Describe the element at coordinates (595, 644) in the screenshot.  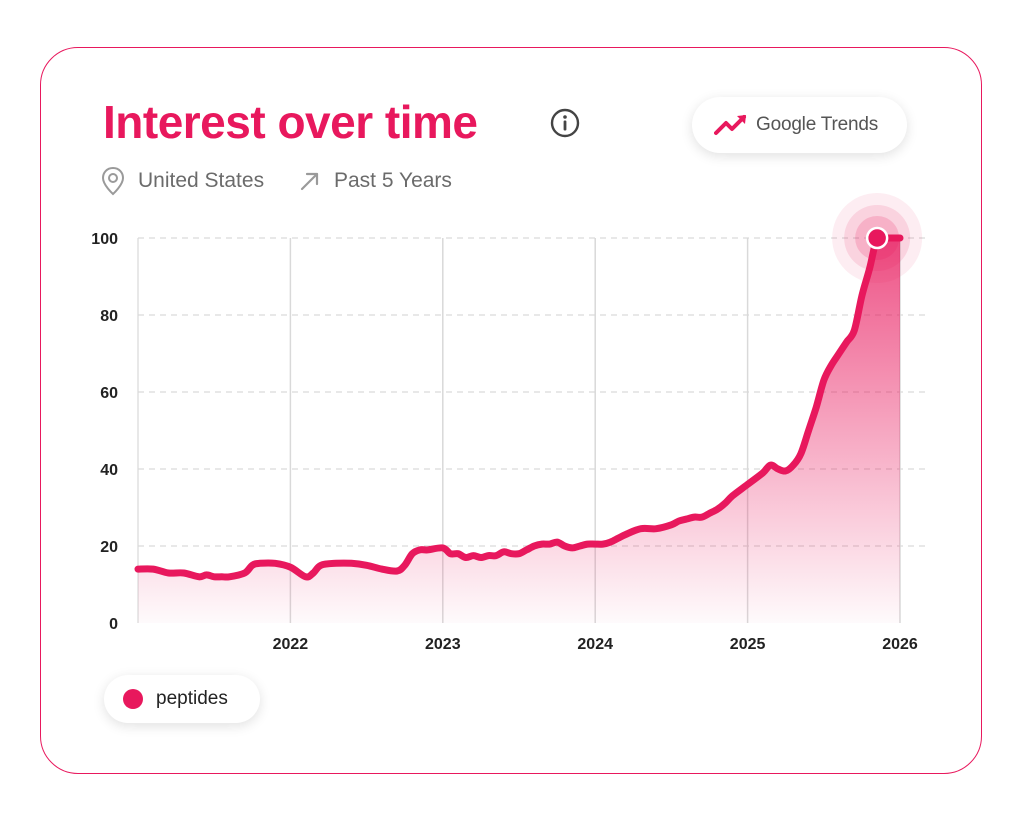
I see `x-tick-label: 2024` at that location.